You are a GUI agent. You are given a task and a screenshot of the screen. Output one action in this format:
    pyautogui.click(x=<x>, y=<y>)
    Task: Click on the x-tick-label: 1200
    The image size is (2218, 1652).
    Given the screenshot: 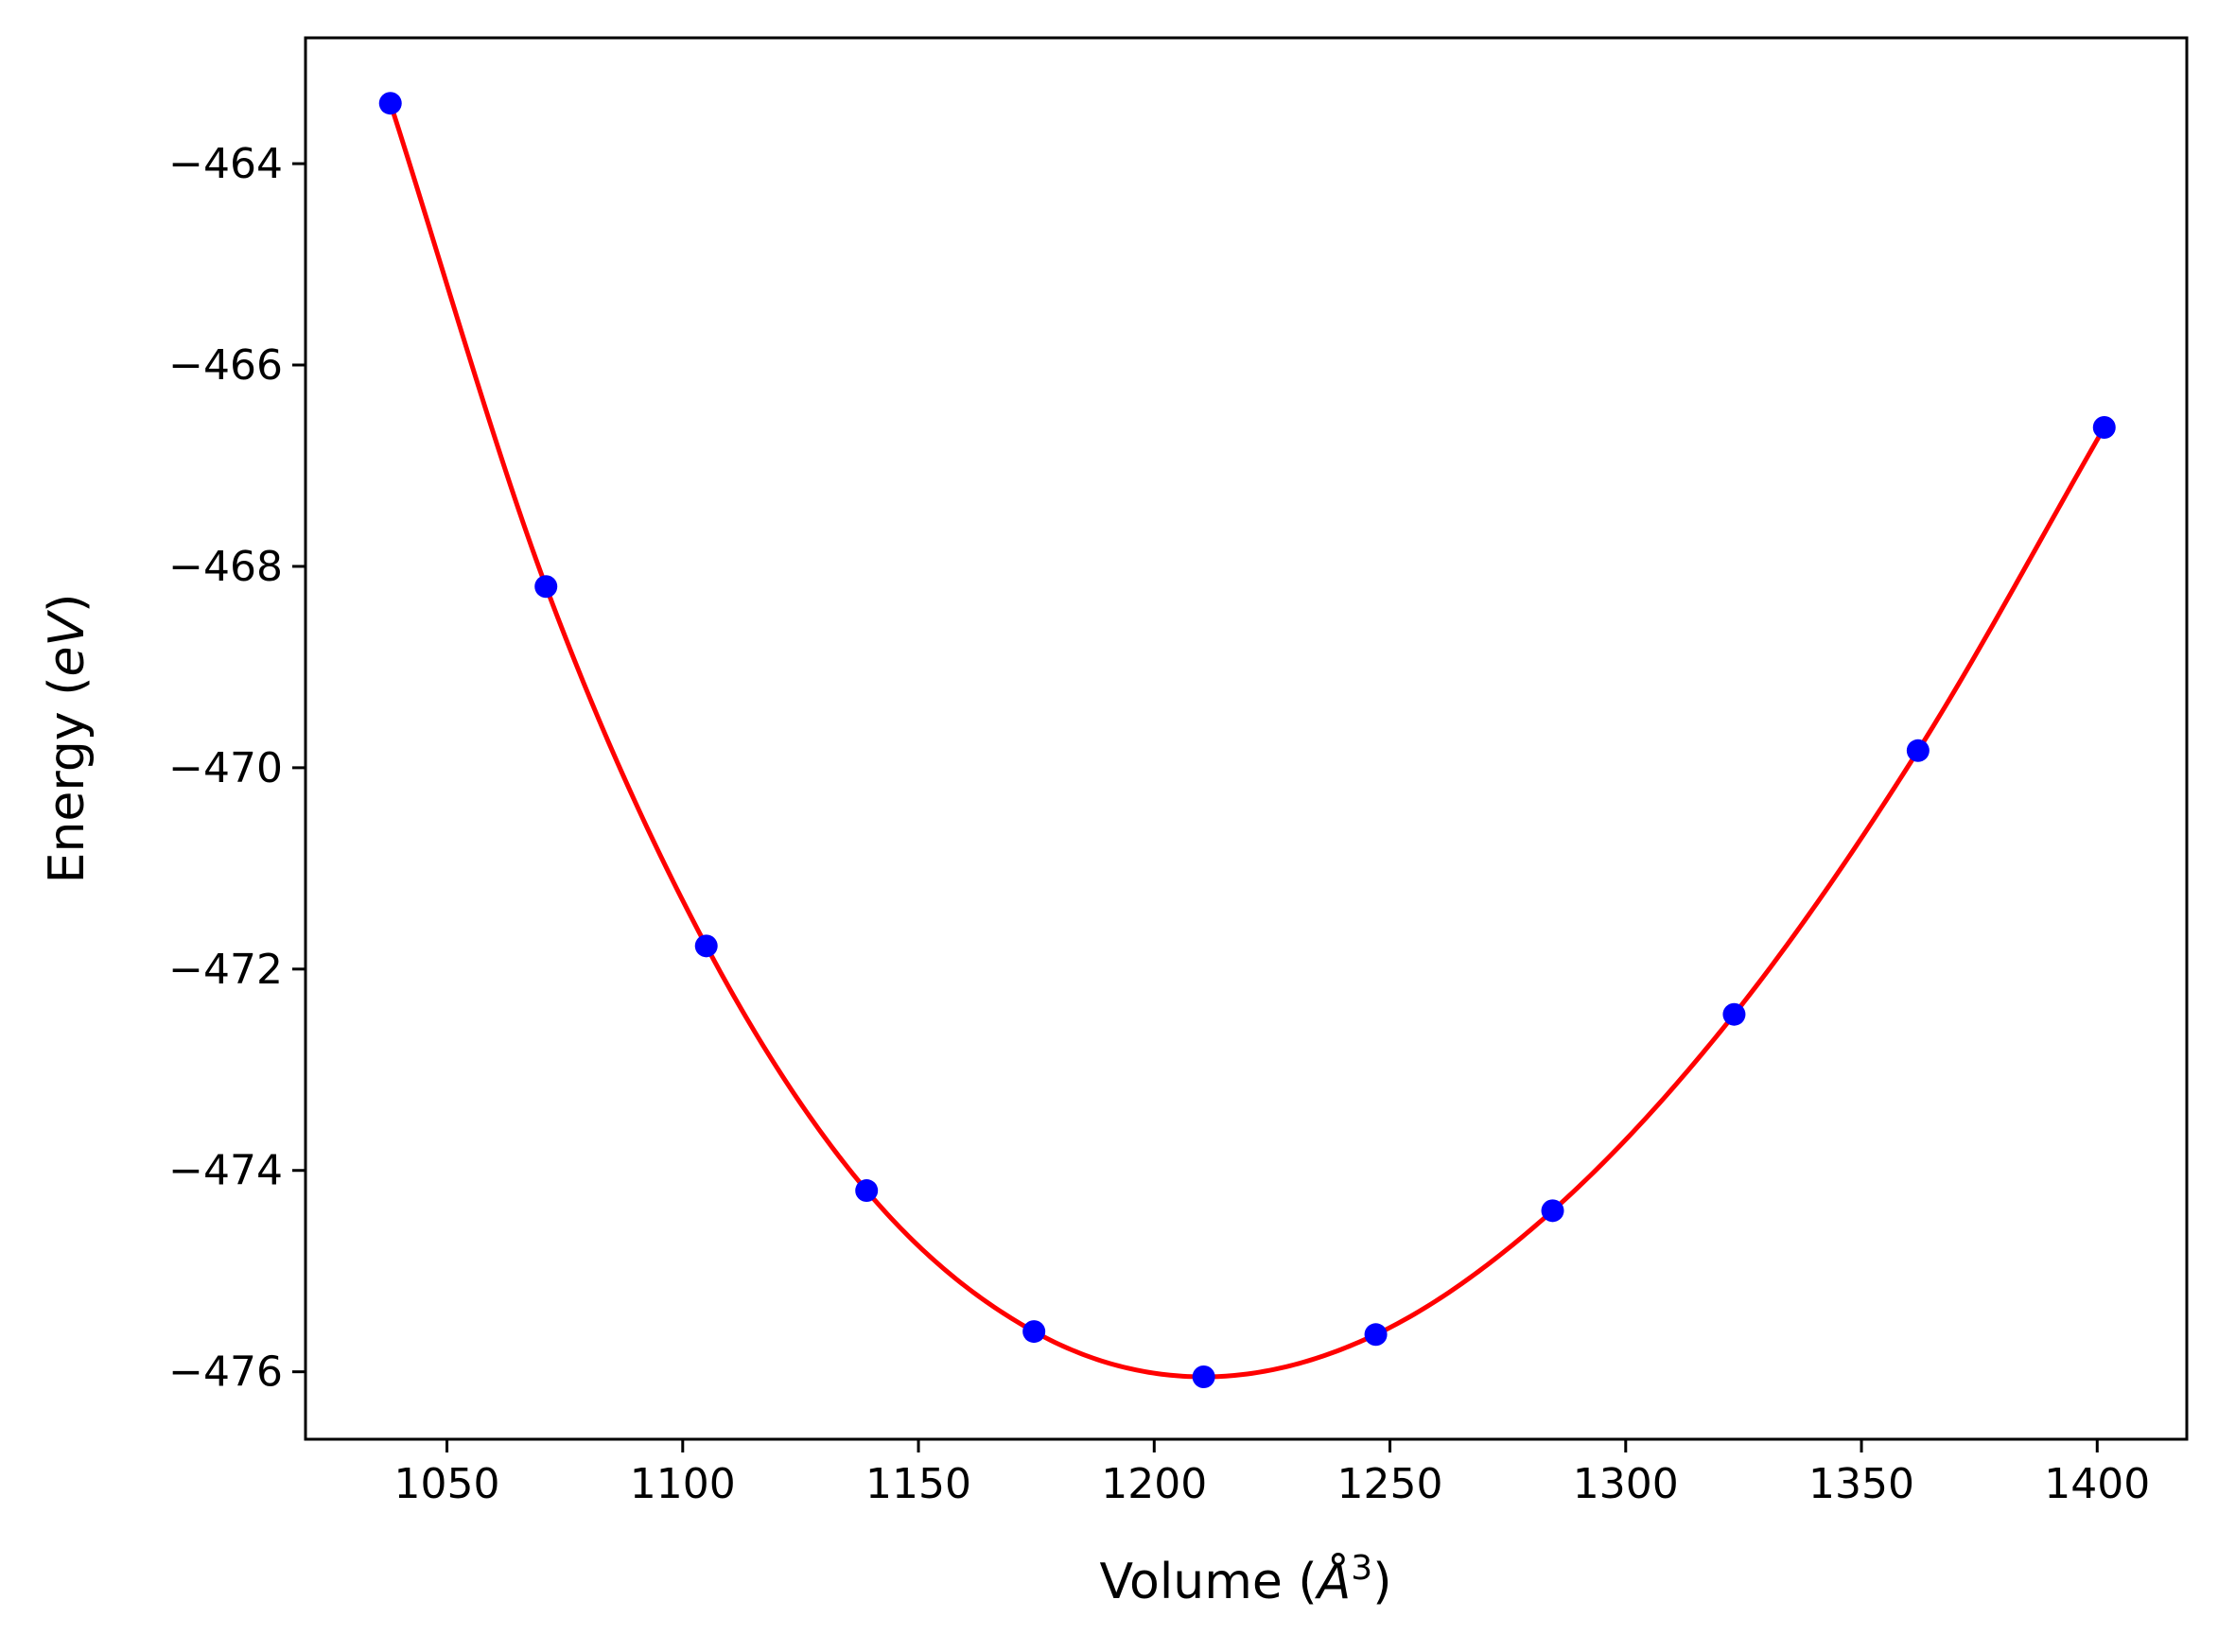 What is the action you would take?
    pyautogui.click(x=1154, y=1484)
    